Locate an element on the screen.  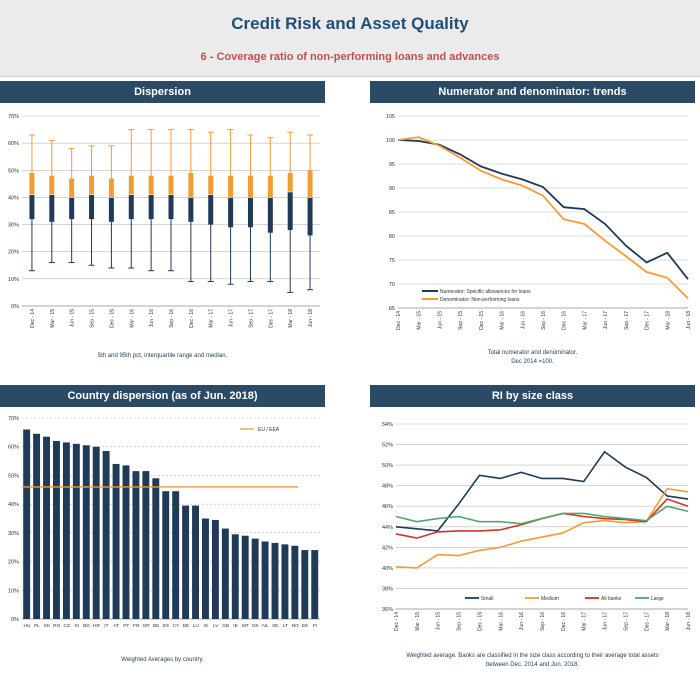
size-xtick-label: Mar - 18 is located at coordinates (668, 621).